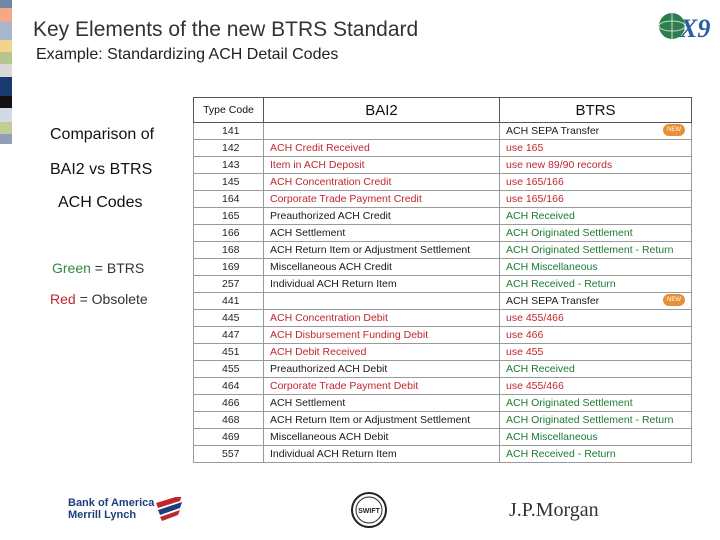  I want to click on btrs-cell: use 455, so click(595, 352).